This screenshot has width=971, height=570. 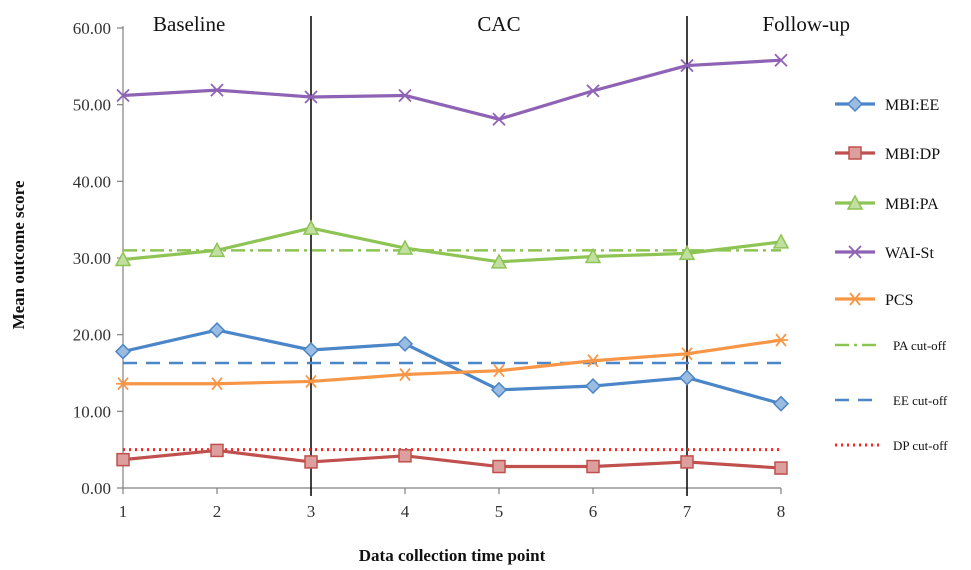 I want to click on series-line-mbi-ee, so click(x=452, y=367).